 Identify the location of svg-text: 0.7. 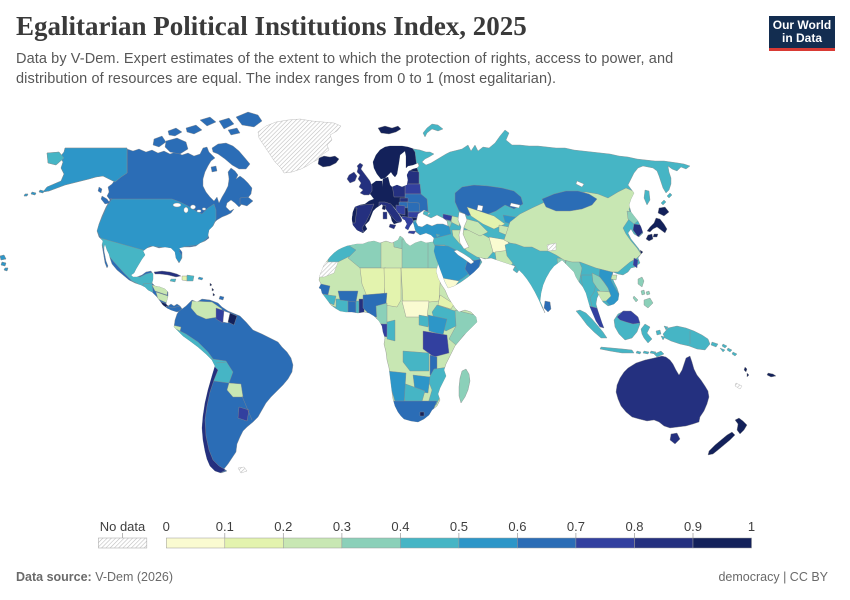
(576, 526).